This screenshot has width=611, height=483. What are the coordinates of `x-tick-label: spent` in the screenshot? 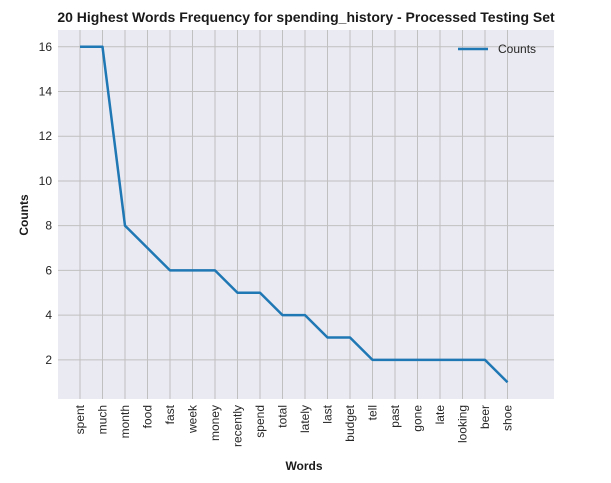 It's located at (80, 419).